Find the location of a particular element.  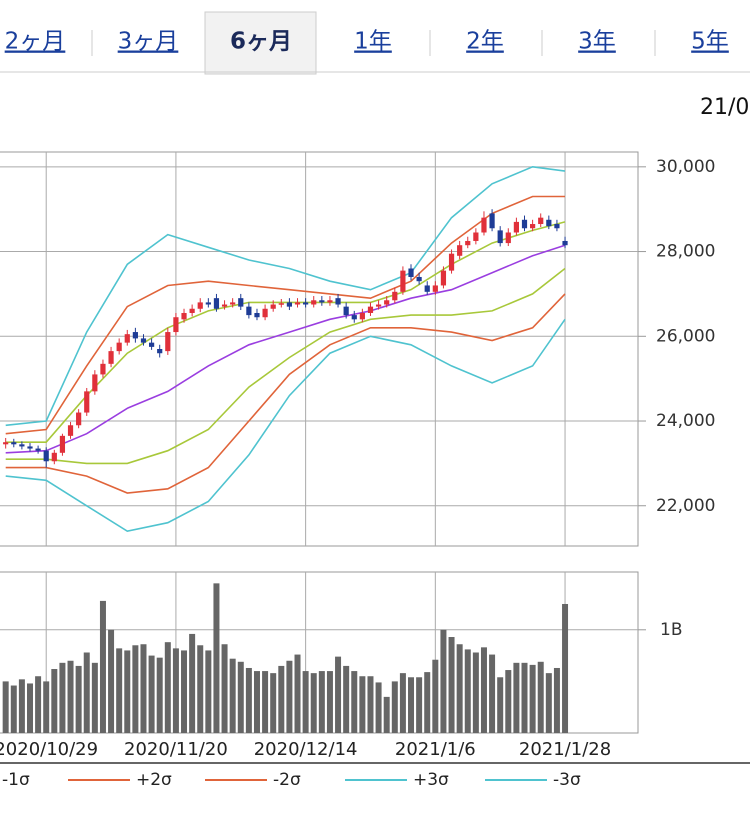

tab: 3年 is located at coordinates (597, 42).